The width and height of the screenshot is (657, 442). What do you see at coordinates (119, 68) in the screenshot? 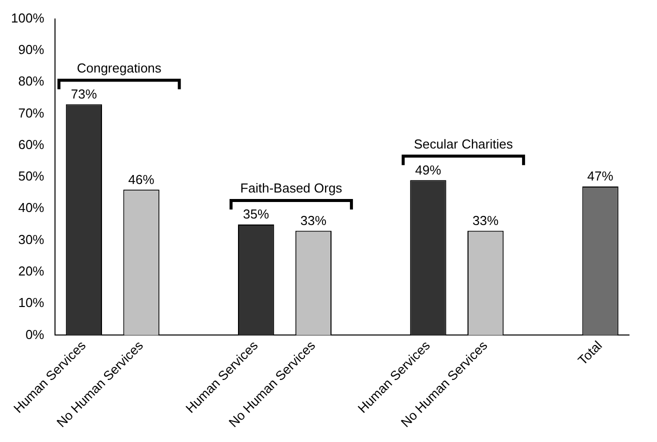
I see `annotation: Congregations` at bounding box center [119, 68].